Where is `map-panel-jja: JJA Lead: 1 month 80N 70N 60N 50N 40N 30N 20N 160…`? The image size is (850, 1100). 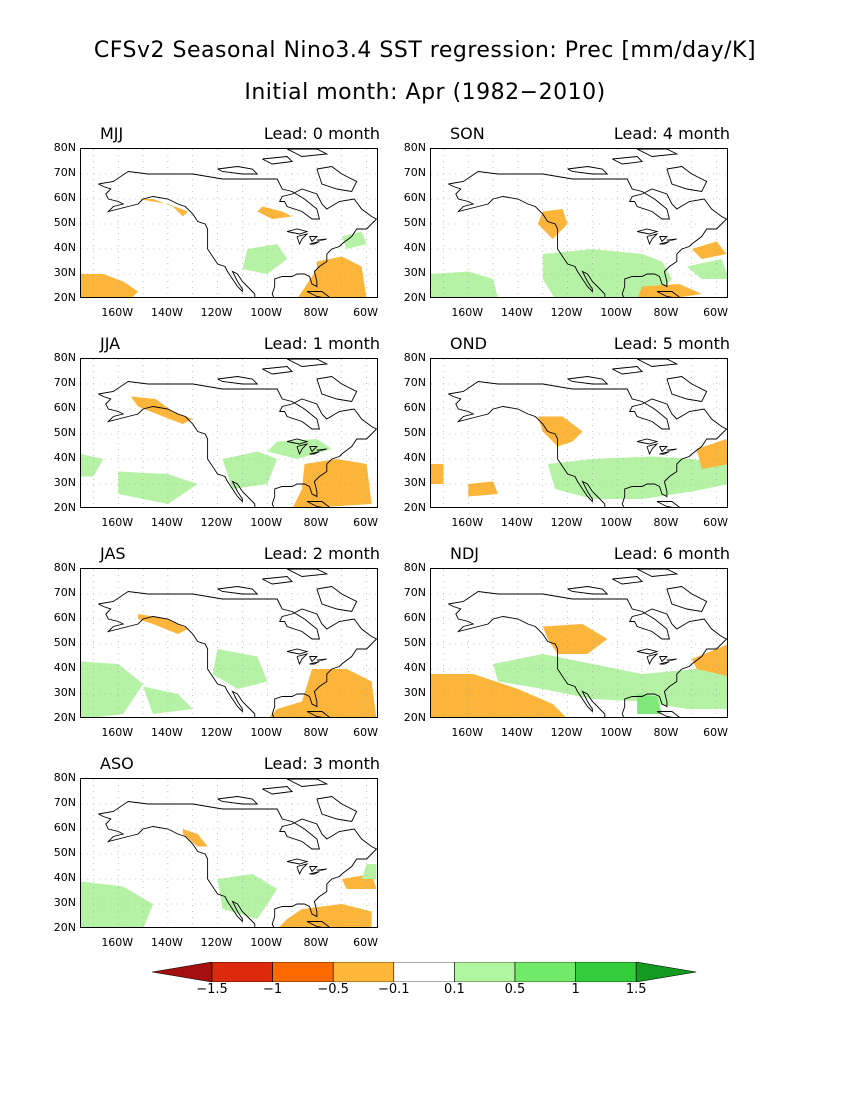
map-panel-jja: JJA Lead: 1 month 80N 70N 60N 50N 40N 30N 20N 160… is located at coordinates (210, 438).